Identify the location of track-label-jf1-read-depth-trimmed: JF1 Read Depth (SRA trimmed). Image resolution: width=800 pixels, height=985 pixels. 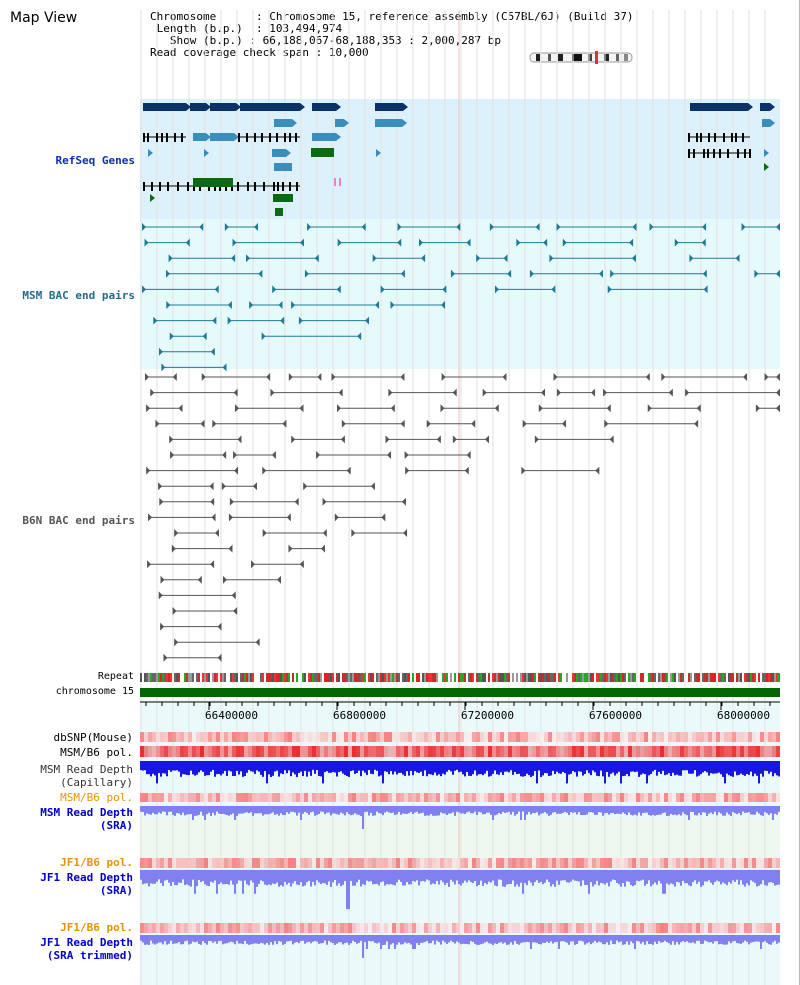
(69, 949).